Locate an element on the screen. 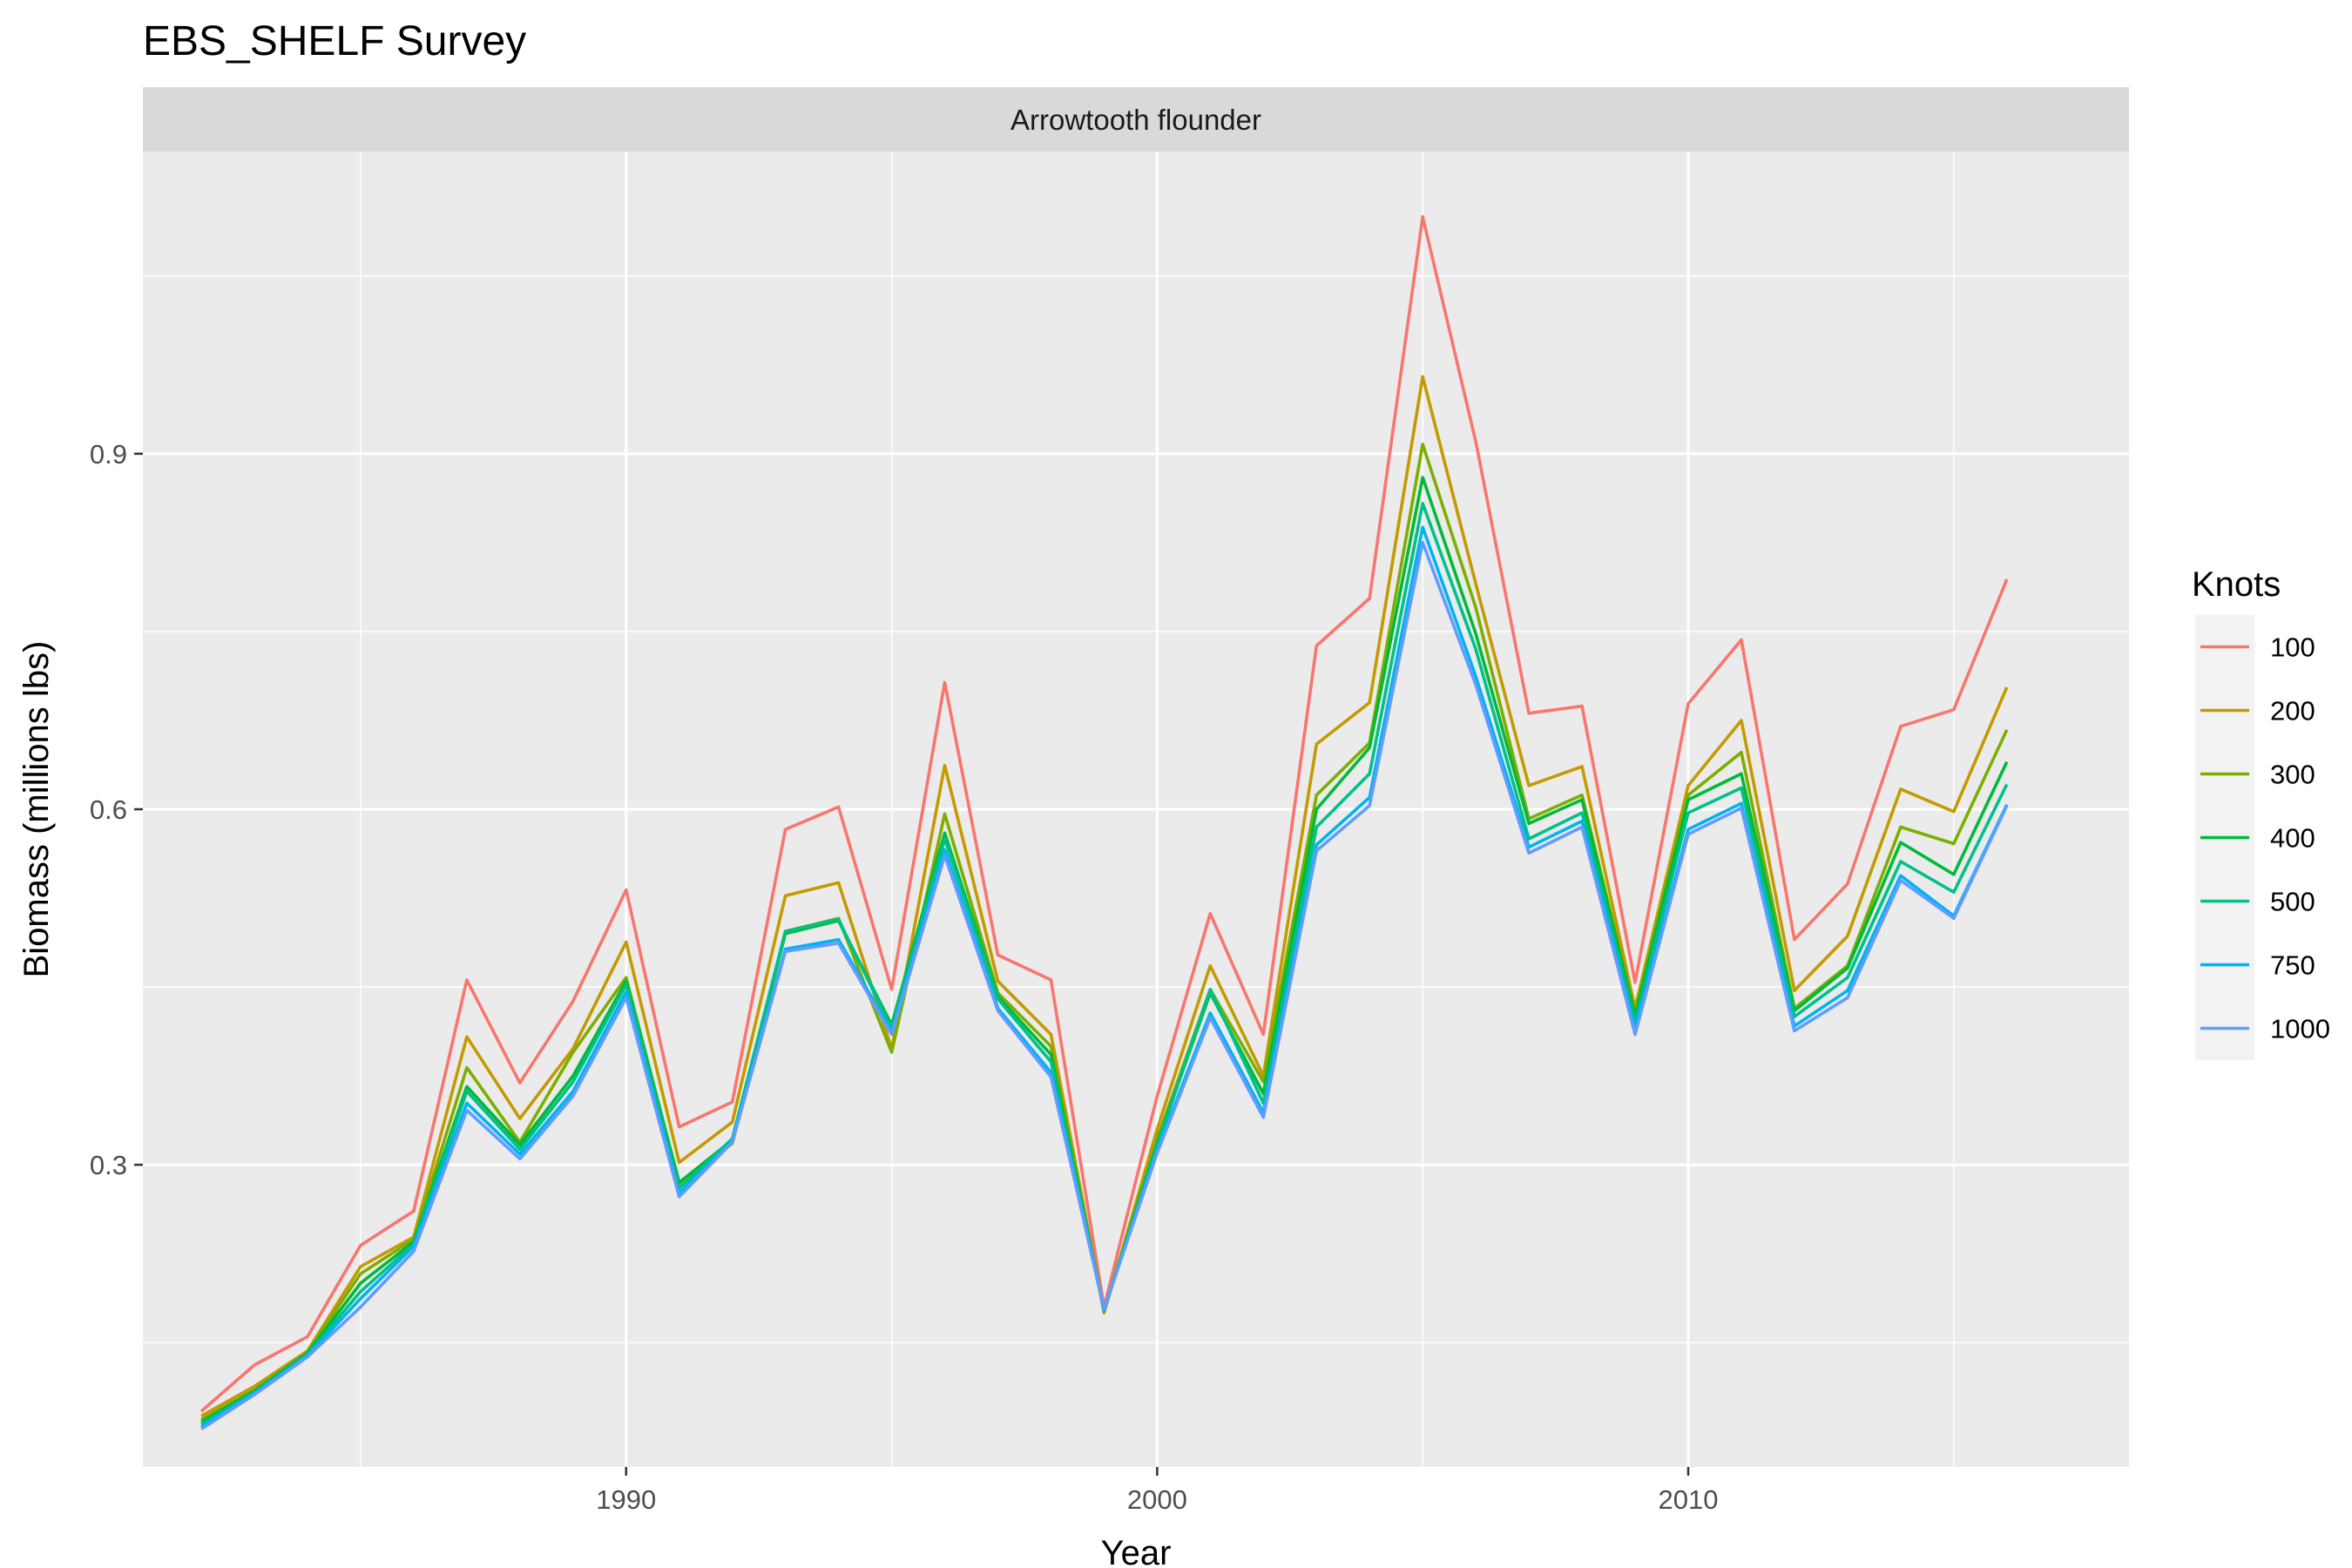 Image resolution: width=2352 pixels, height=1568 pixels. facet-label: Arrowtooth flounder is located at coordinates (1135, 120).